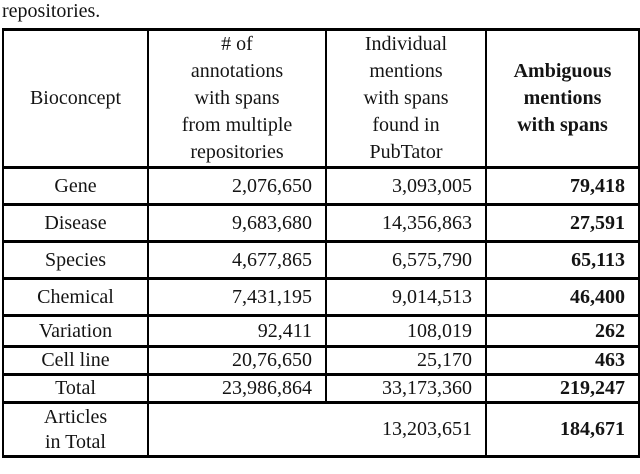 The height and width of the screenshot is (474, 640). I want to click on annotations-cell: 20,76,650, so click(237, 360).